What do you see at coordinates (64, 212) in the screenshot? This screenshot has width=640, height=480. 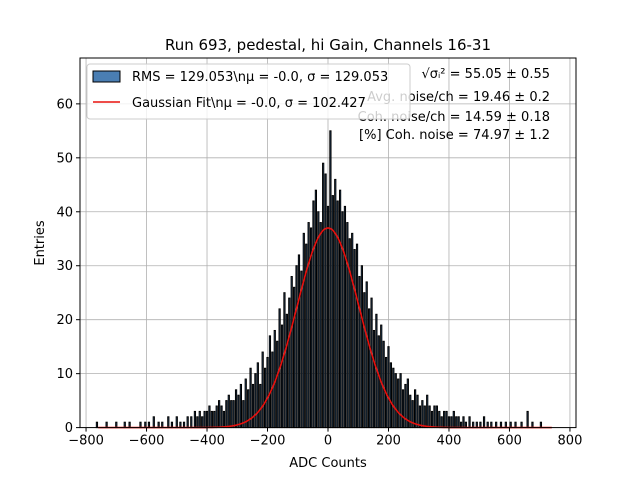 I see `y-tick-label: 40` at bounding box center [64, 212].